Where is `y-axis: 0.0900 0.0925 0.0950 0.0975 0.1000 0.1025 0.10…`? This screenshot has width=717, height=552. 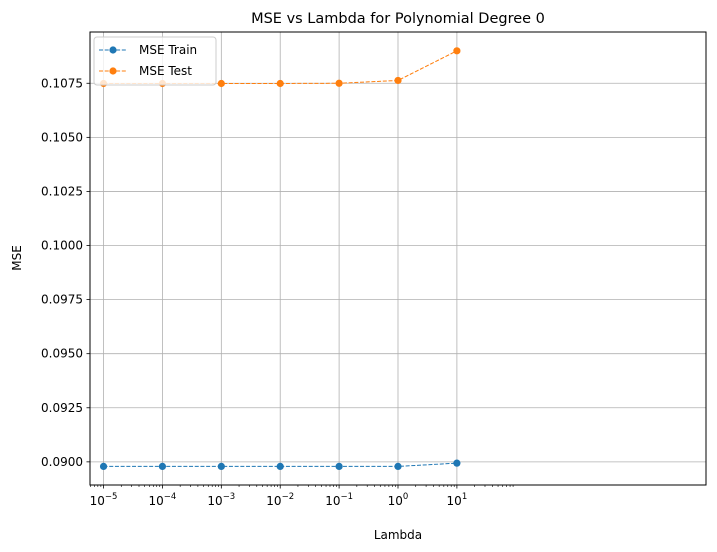
y-axis: 0.0900 0.0925 0.0950 0.0975 0.1000 0.1025 0.10… is located at coordinates (65, 272).